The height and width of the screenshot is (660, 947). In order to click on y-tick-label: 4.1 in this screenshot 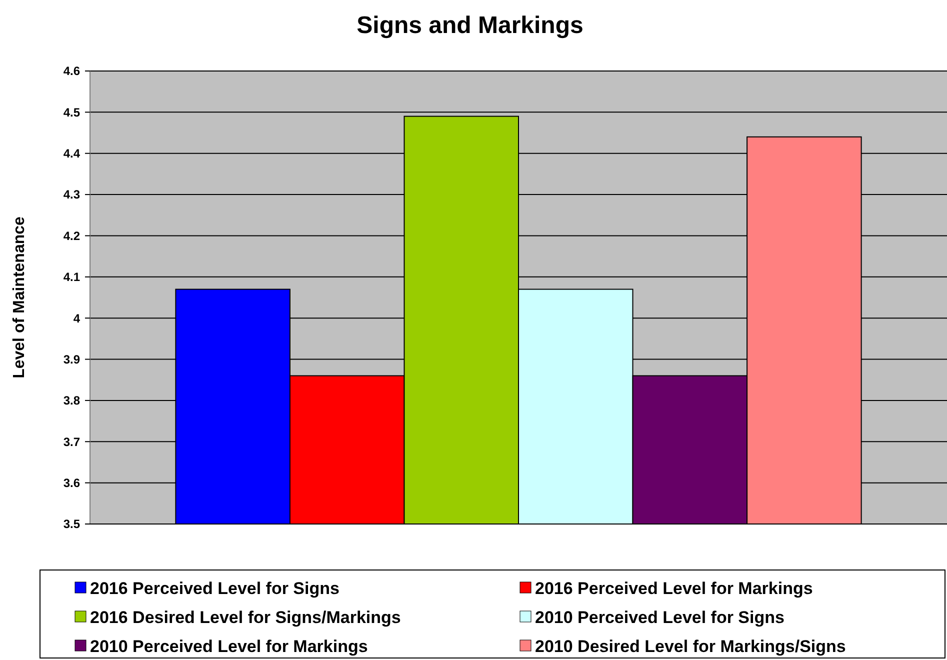, I will do `click(71, 277)`.